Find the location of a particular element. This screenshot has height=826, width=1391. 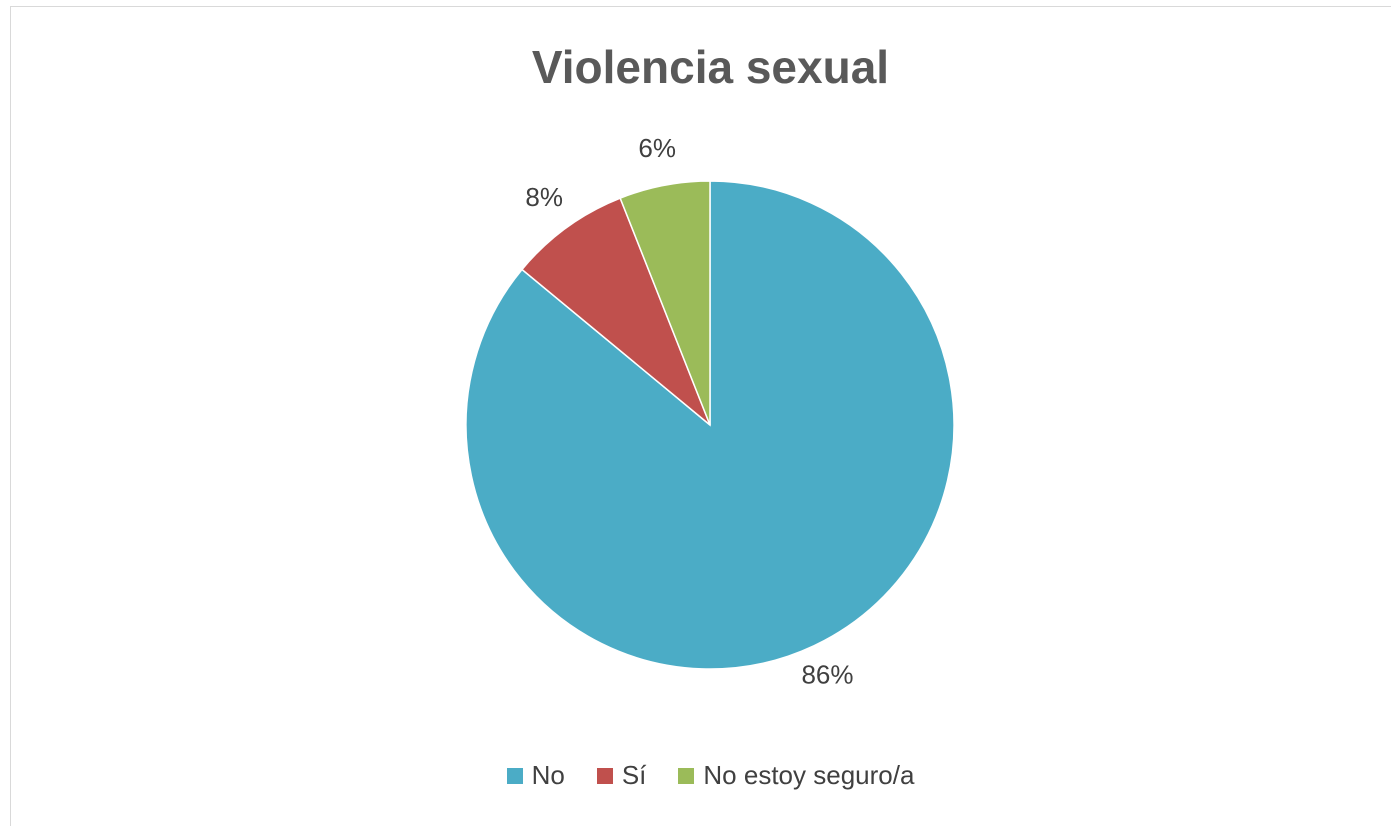

legend-swatch-si is located at coordinates (604, 775).